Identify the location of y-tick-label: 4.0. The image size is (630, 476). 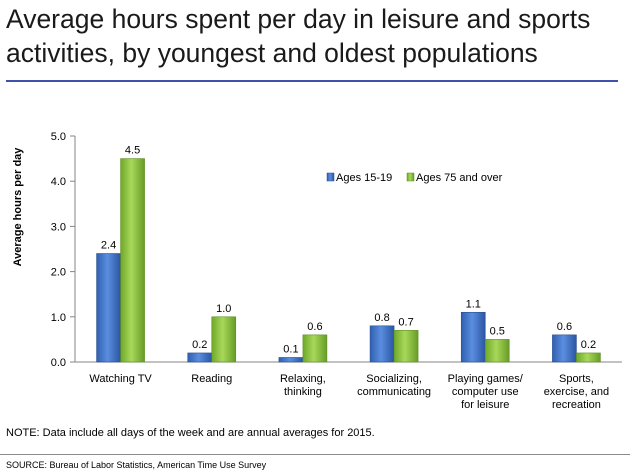
(58, 182).